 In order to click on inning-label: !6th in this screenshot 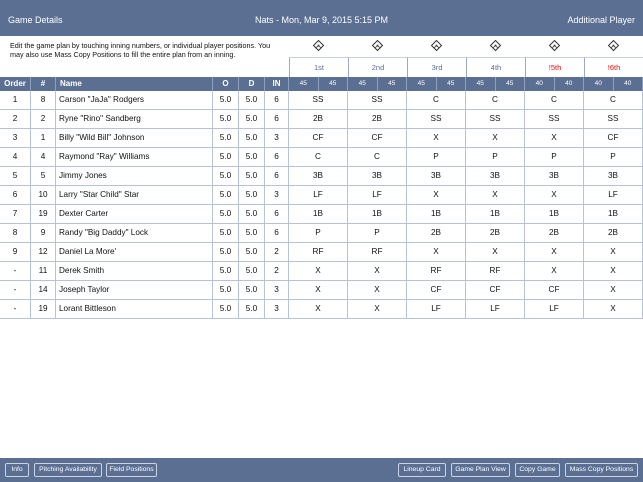, I will do `click(613, 67)`.